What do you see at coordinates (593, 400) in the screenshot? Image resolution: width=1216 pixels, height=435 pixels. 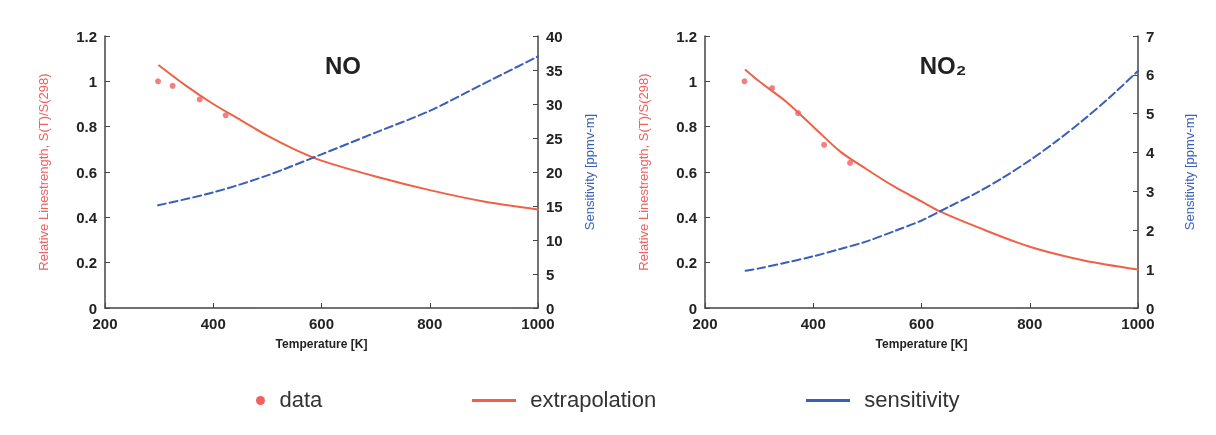 I see `legend-label: extrapolation` at bounding box center [593, 400].